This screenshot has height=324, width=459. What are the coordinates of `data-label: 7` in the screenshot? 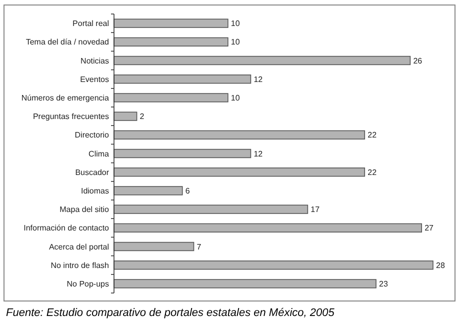 It's located at (199, 247).